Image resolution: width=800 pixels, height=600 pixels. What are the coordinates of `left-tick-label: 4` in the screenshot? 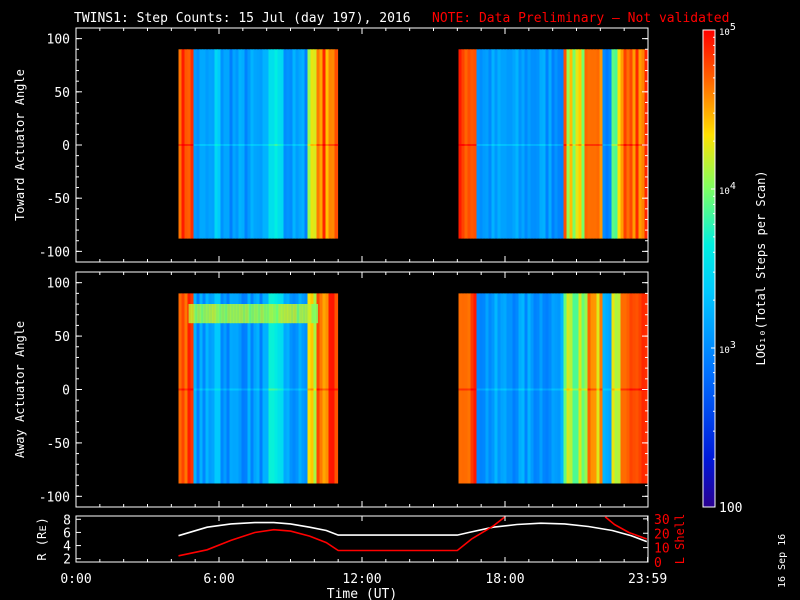 It's located at (67, 547).